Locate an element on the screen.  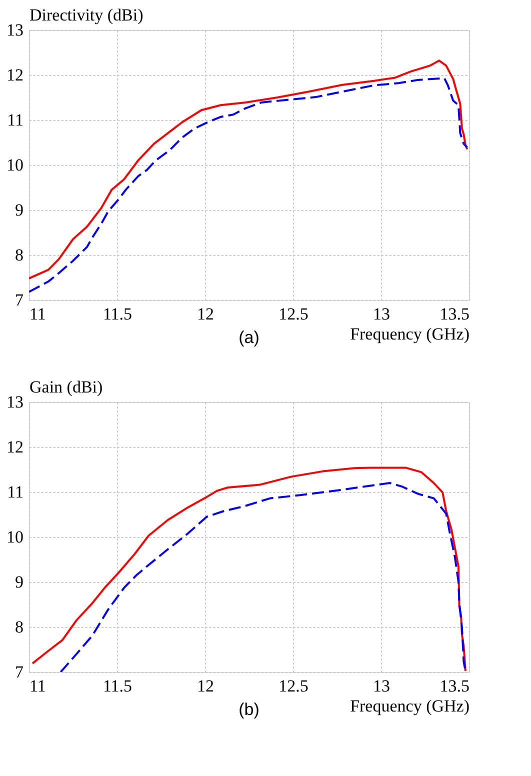
text: (a) is located at coordinates (249, 337).